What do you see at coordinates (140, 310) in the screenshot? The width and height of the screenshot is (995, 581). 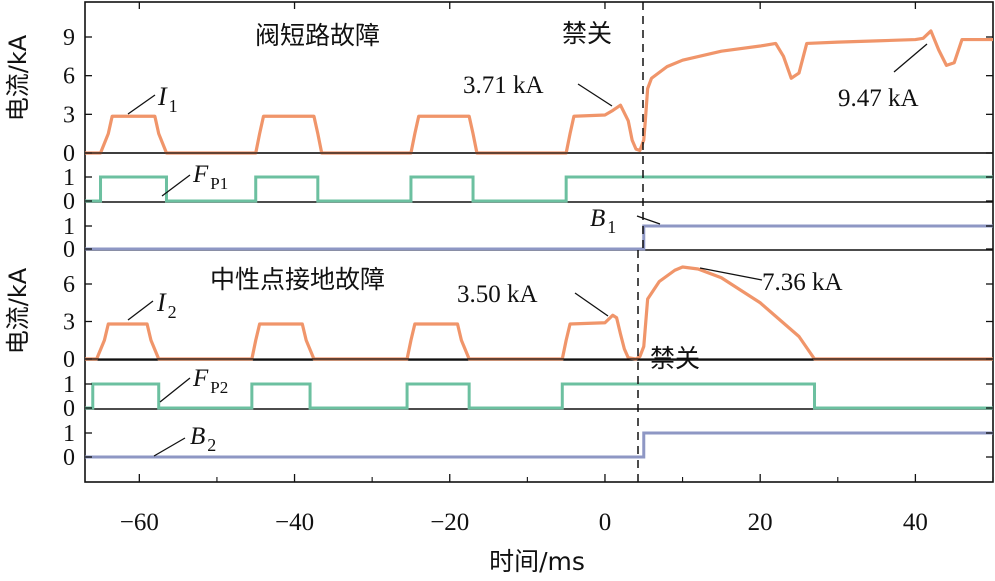 I see `leader-i2` at bounding box center [140, 310].